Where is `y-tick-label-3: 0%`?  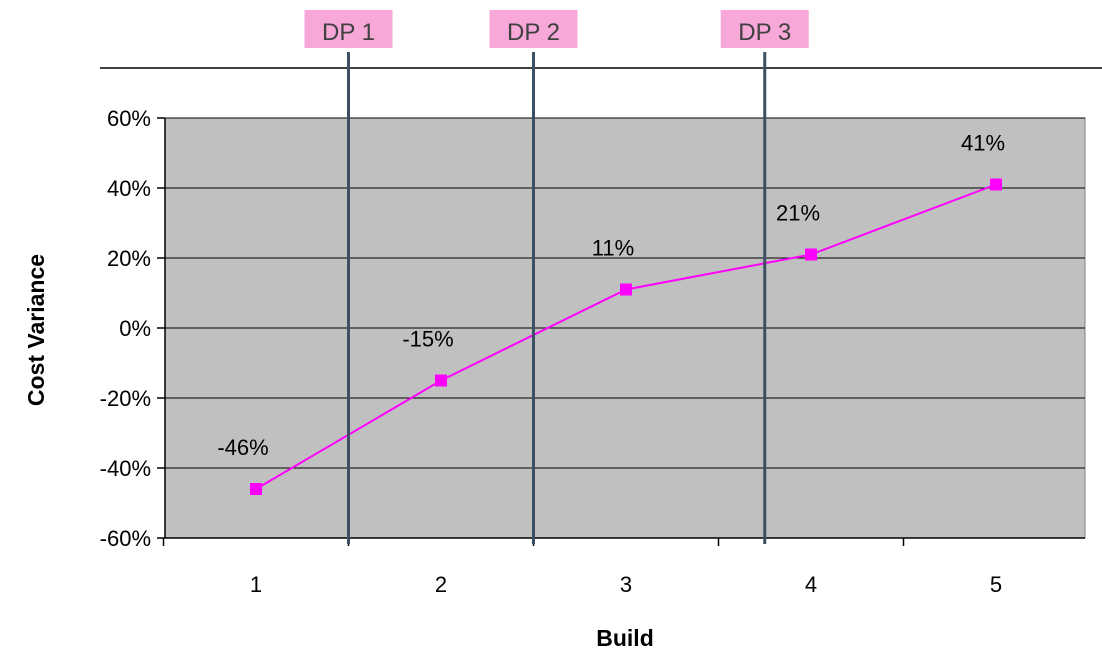
y-tick-label-3: 0% is located at coordinates (135, 328).